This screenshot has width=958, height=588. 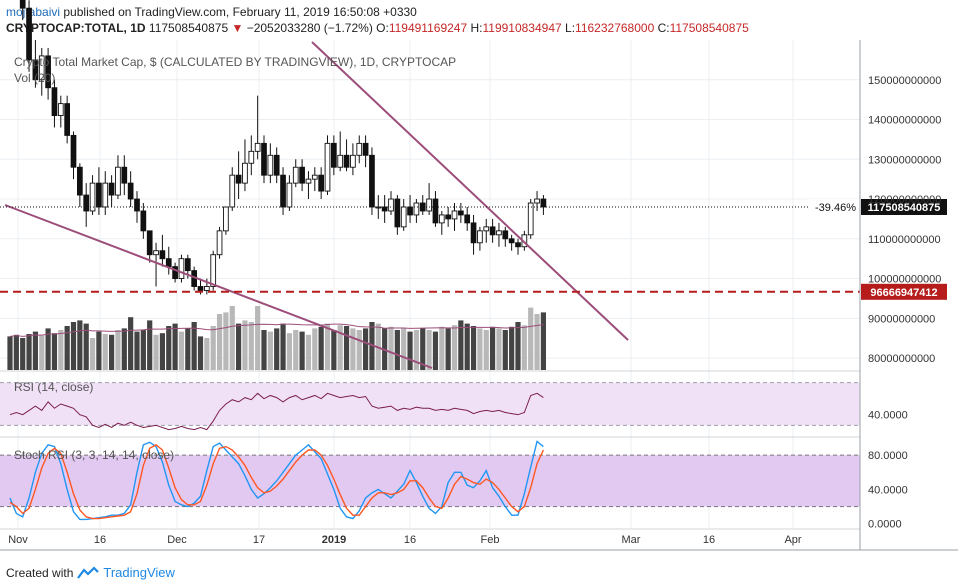 What do you see at coordinates (901, 359) in the screenshot?
I see `price-tick-label: 80000000000` at bounding box center [901, 359].